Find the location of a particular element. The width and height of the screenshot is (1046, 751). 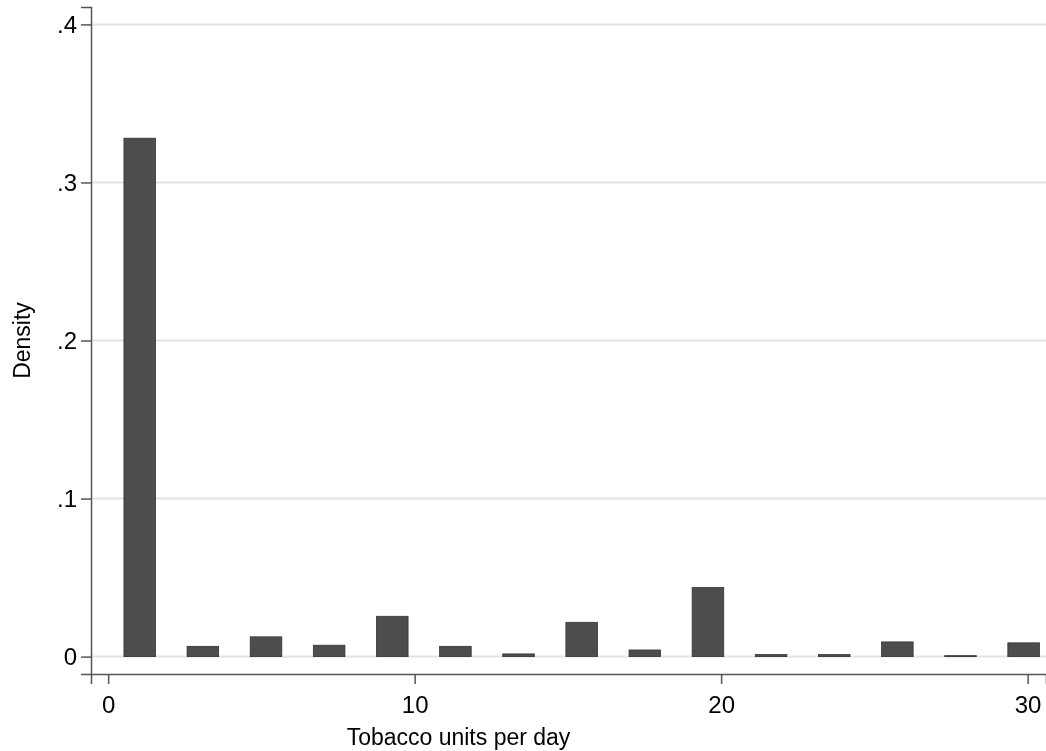

x-tick-label: 10 is located at coordinates (415, 705).